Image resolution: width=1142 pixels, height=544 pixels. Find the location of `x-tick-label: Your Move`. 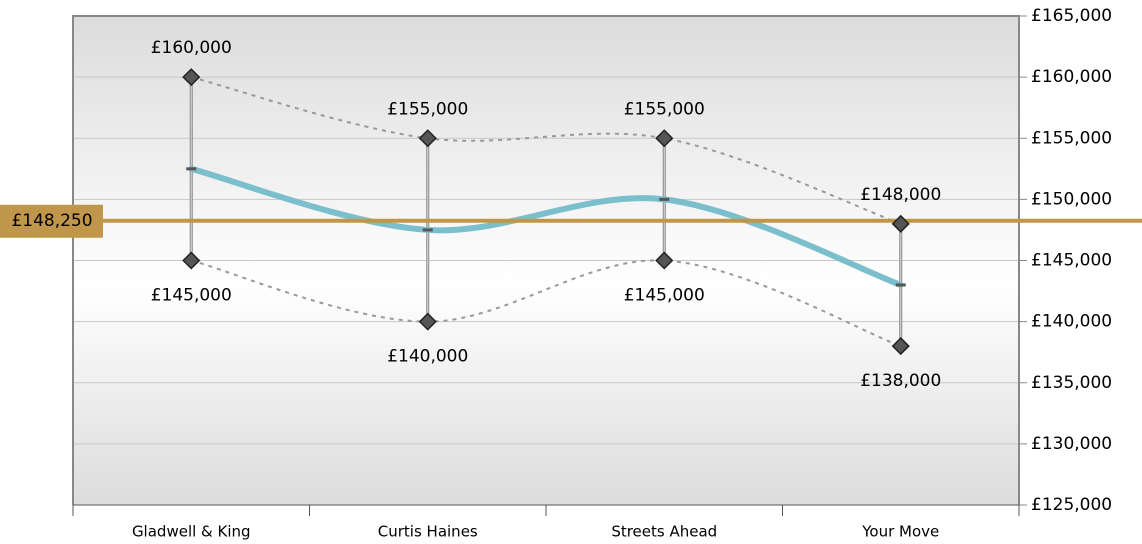

x-tick-label: Your Move is located at coordinates (900, 532).